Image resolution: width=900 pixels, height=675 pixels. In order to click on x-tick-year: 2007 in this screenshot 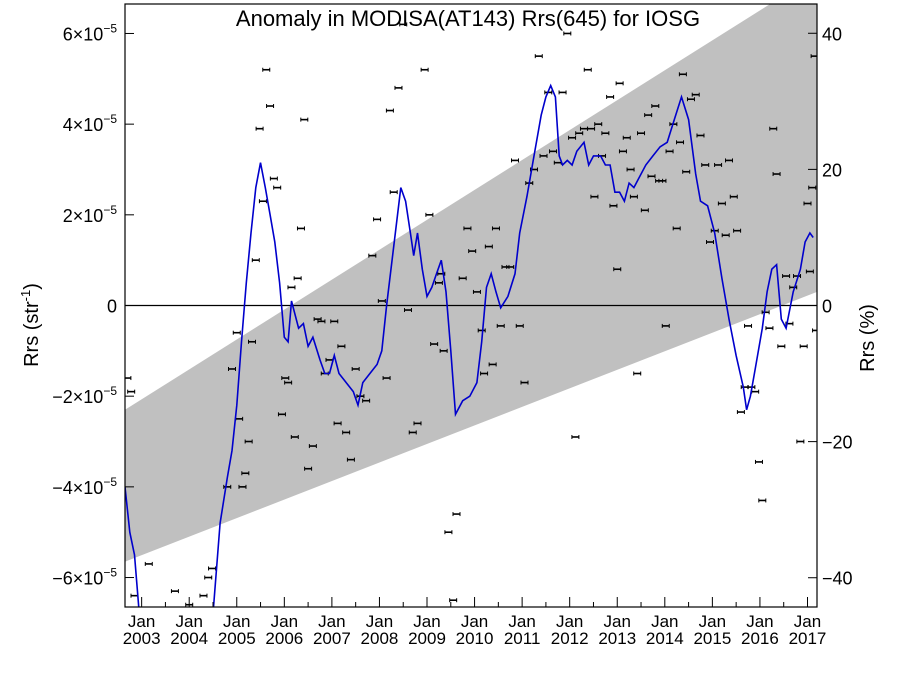, I will do `click(332, 638)`.